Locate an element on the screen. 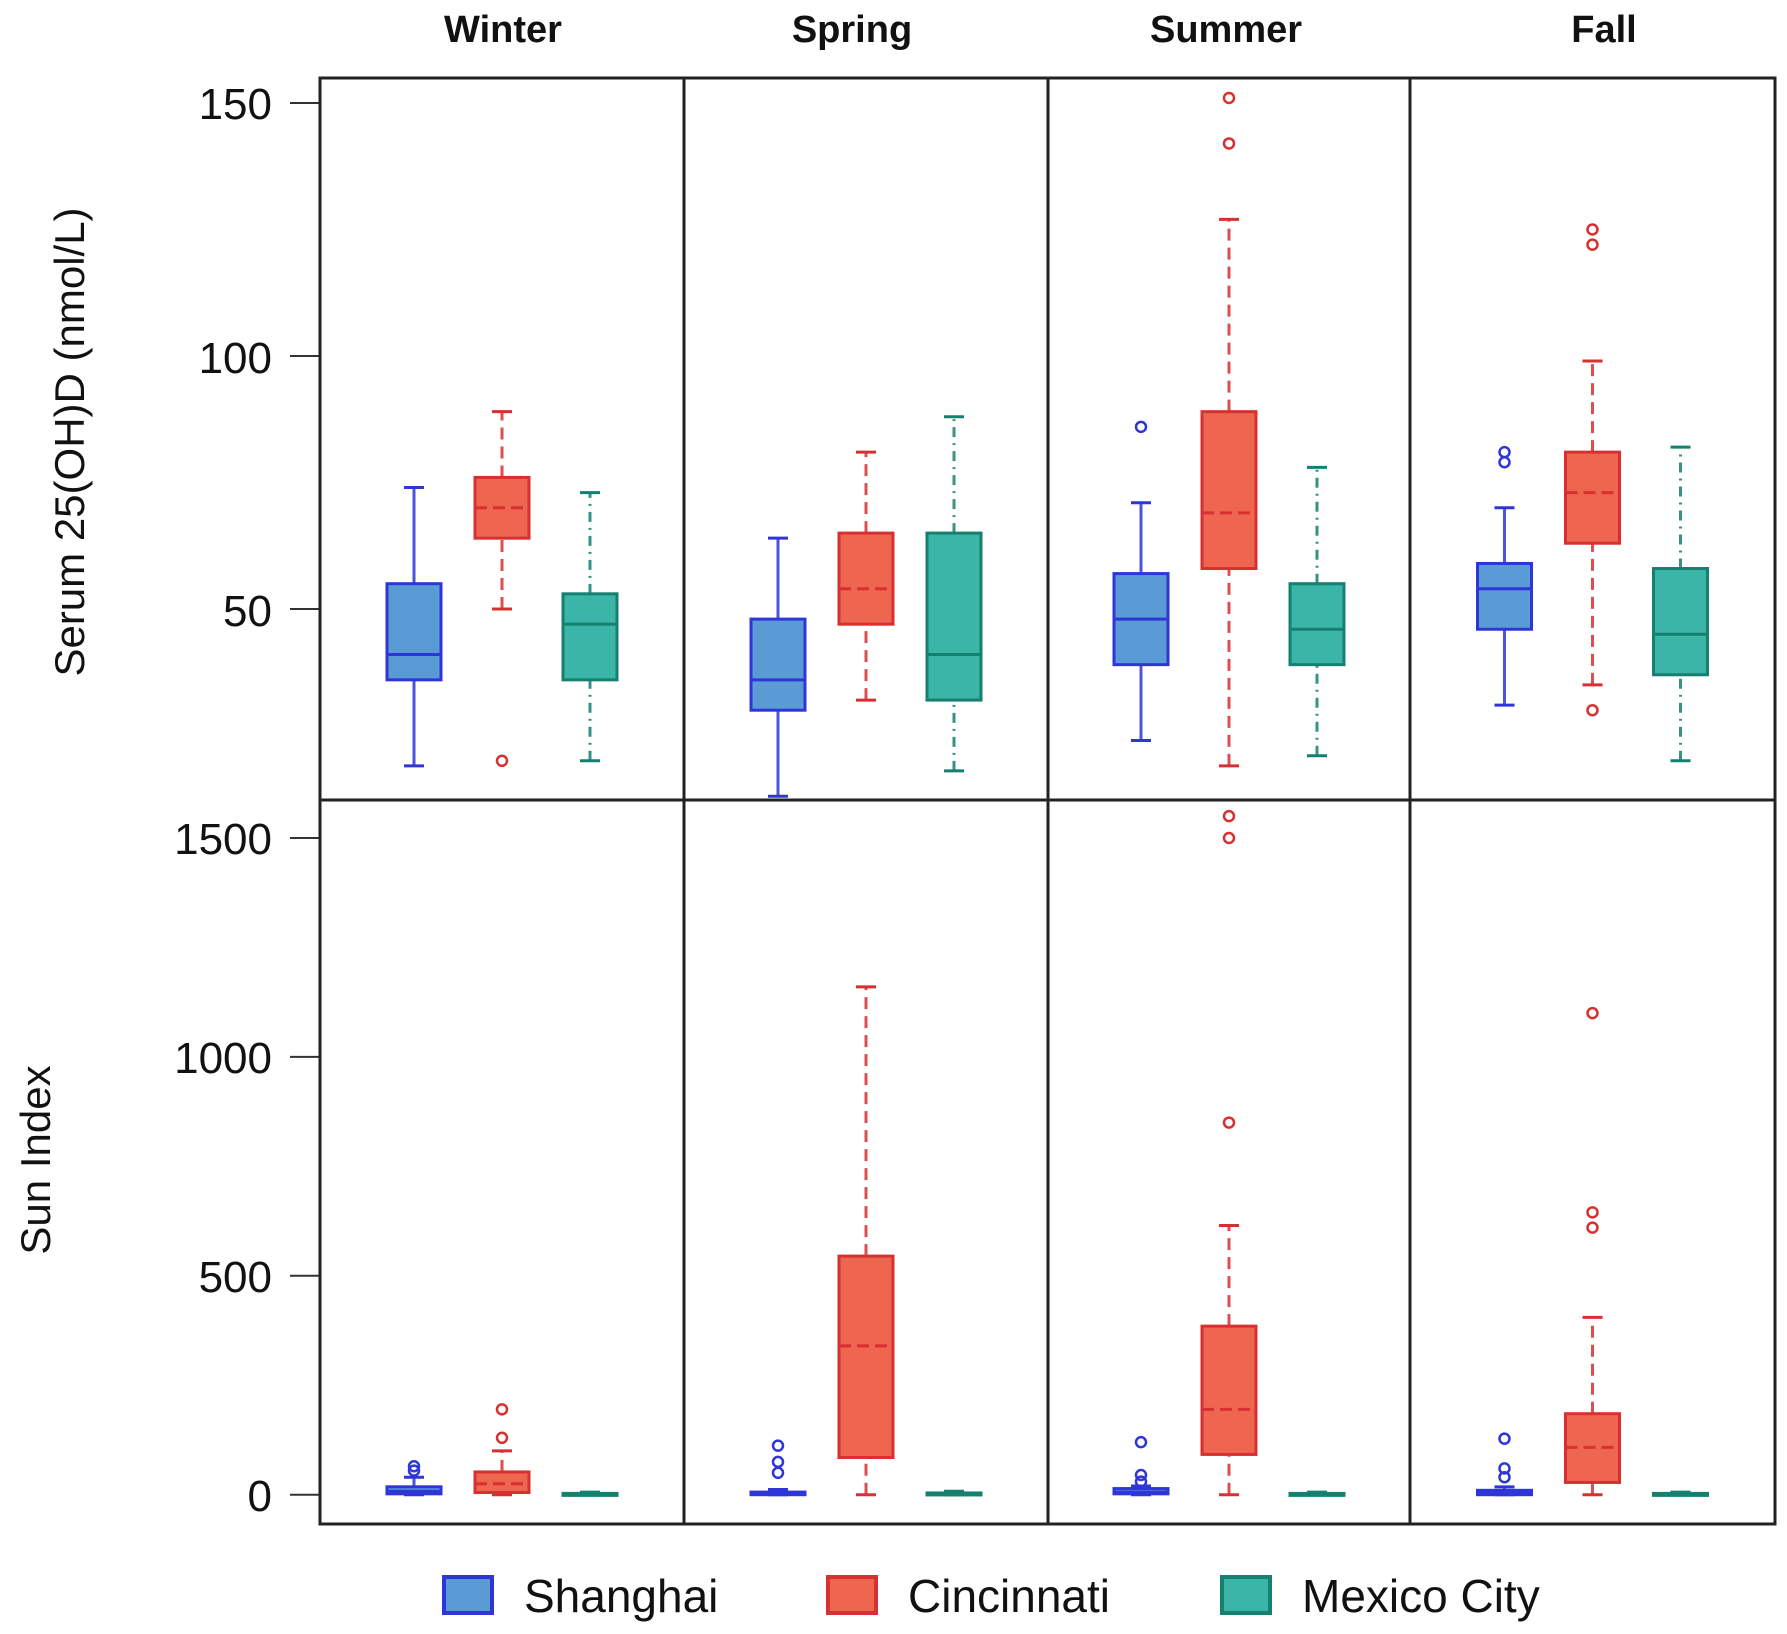 The height and width of the screenshot is (1634, 1787). legend-label-shanghai: Shanghai is located at coordinates (621, 1596).